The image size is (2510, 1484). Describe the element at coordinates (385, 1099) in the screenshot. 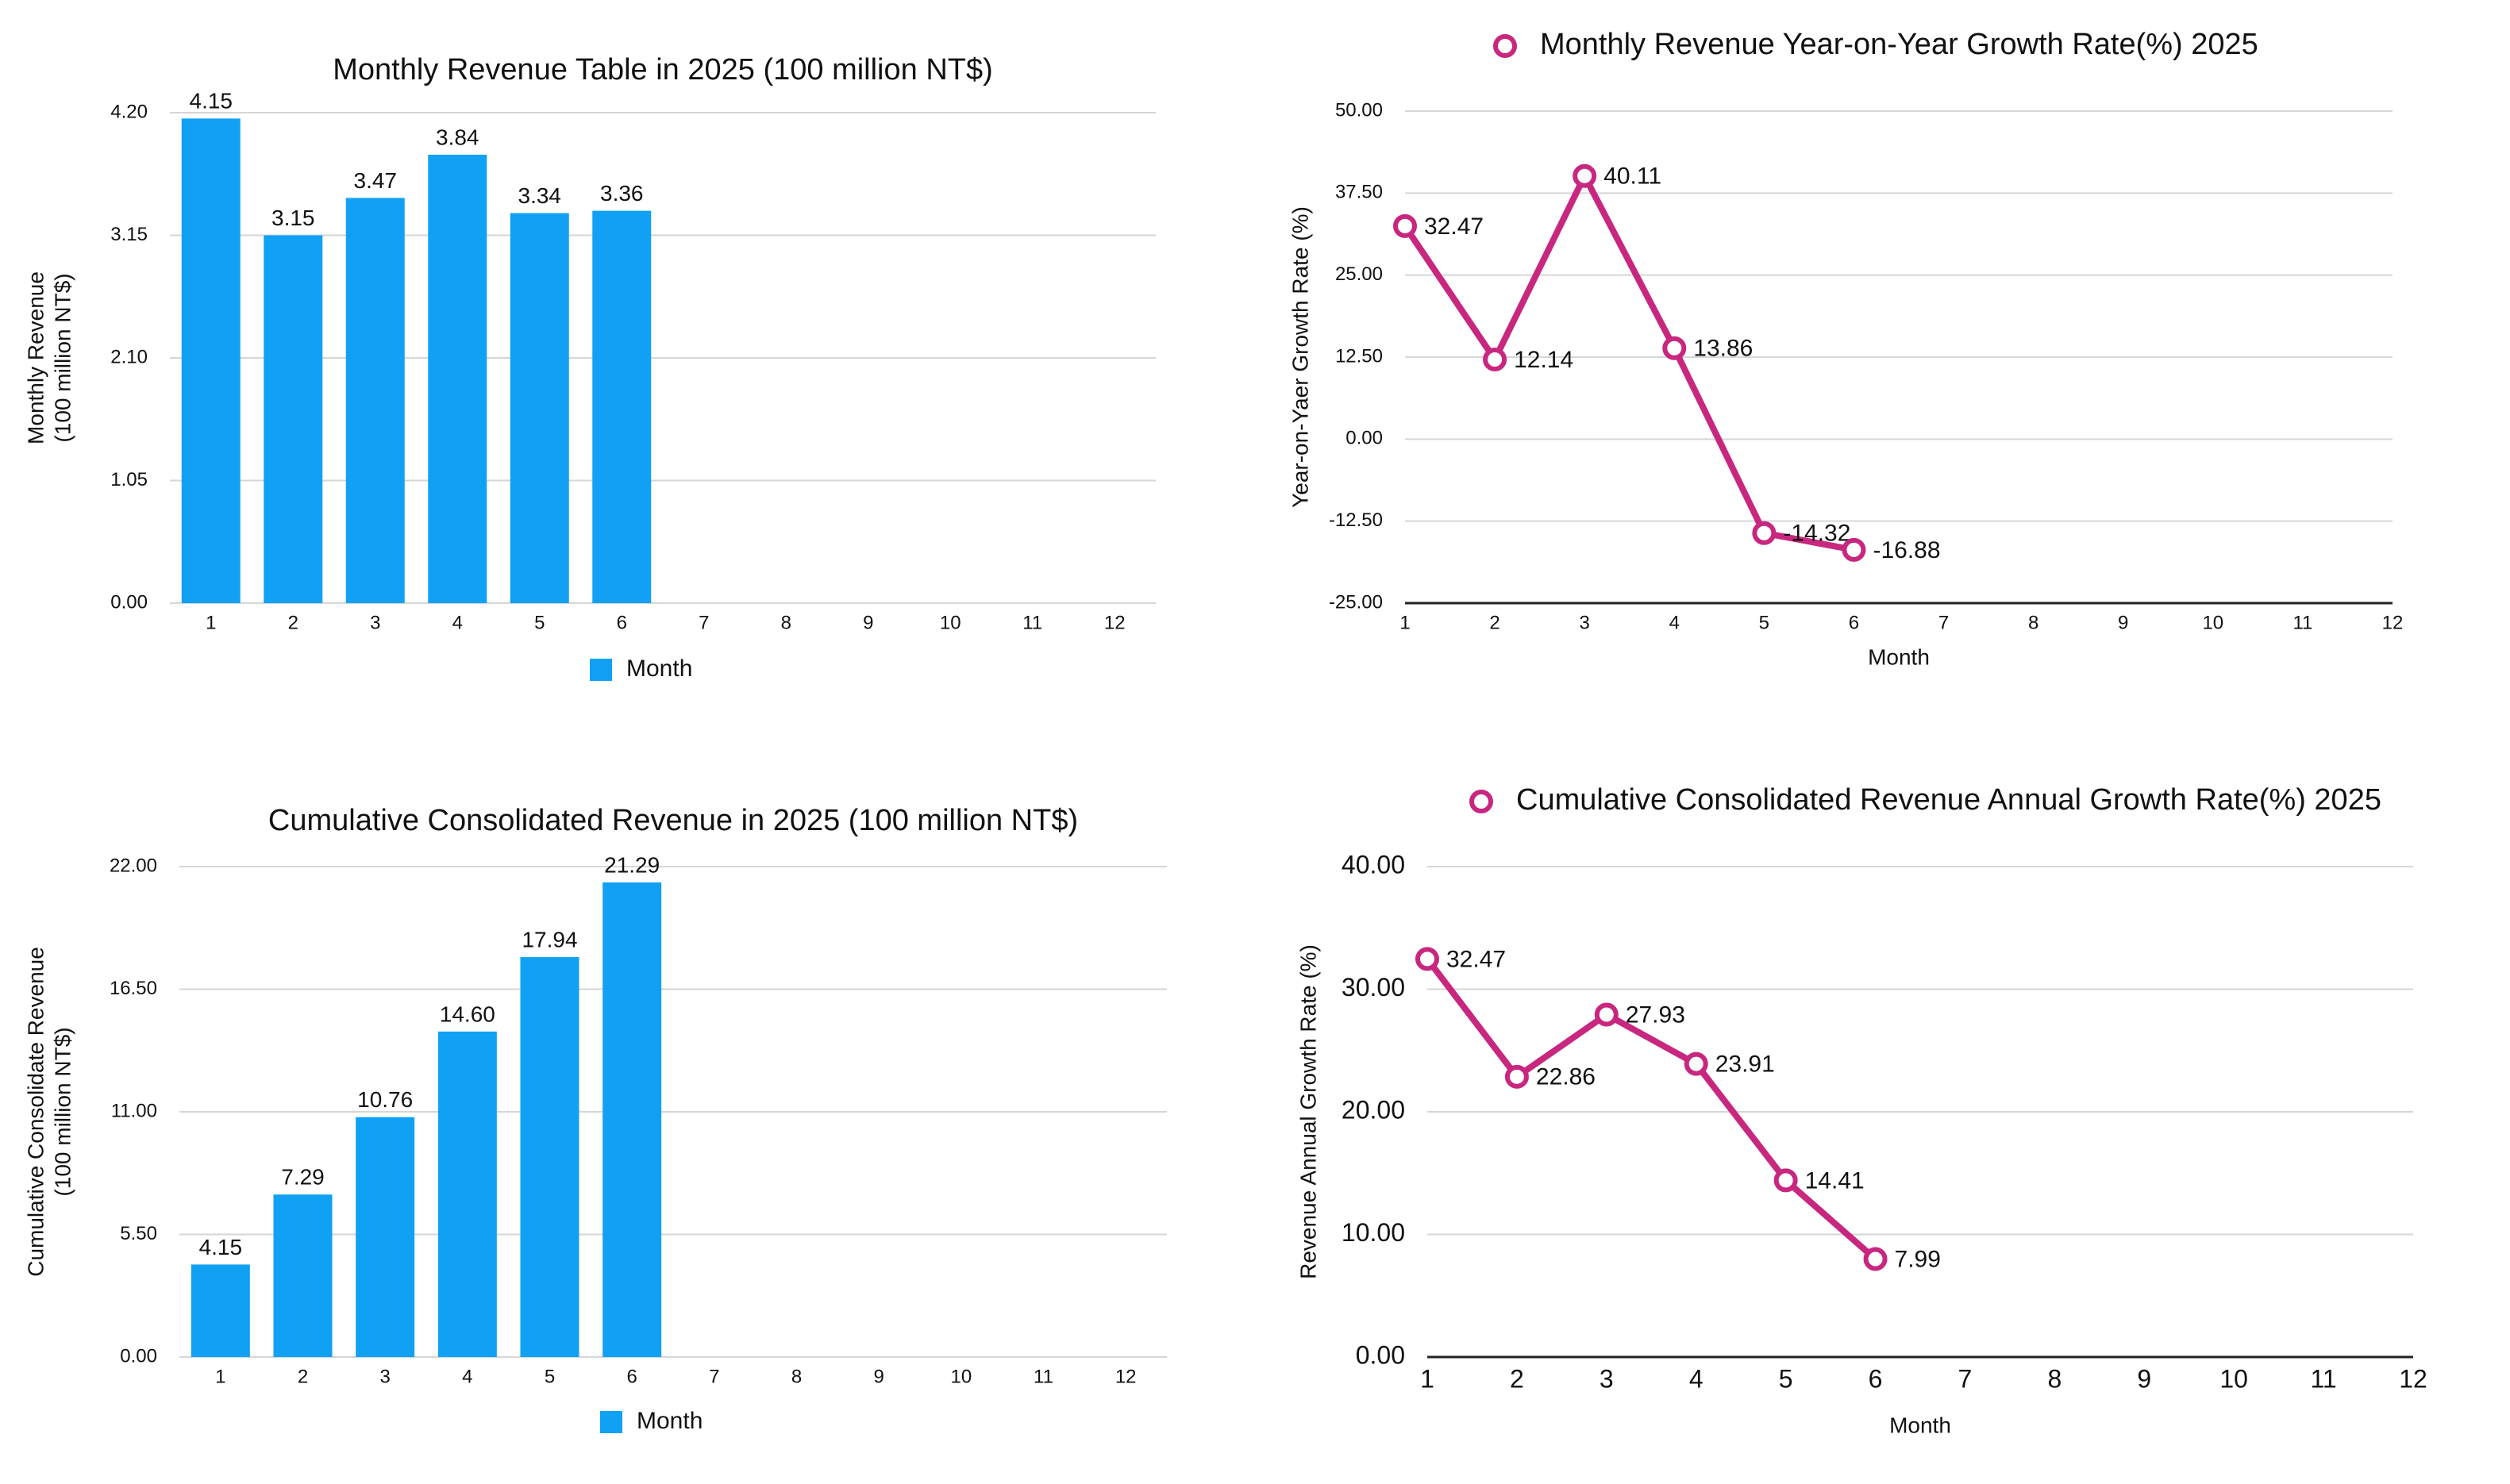

I see `data-label: 10.76` at that location.